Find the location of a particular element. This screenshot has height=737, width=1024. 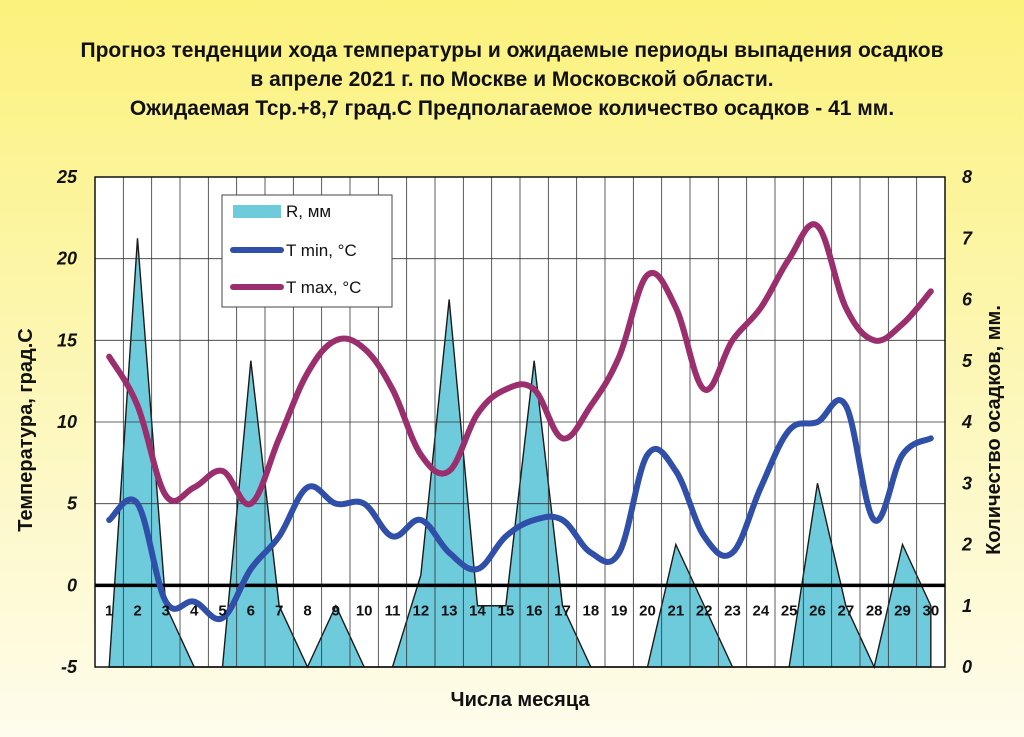

y-left-tick-label: 5 is located at coordinates (72, 504).